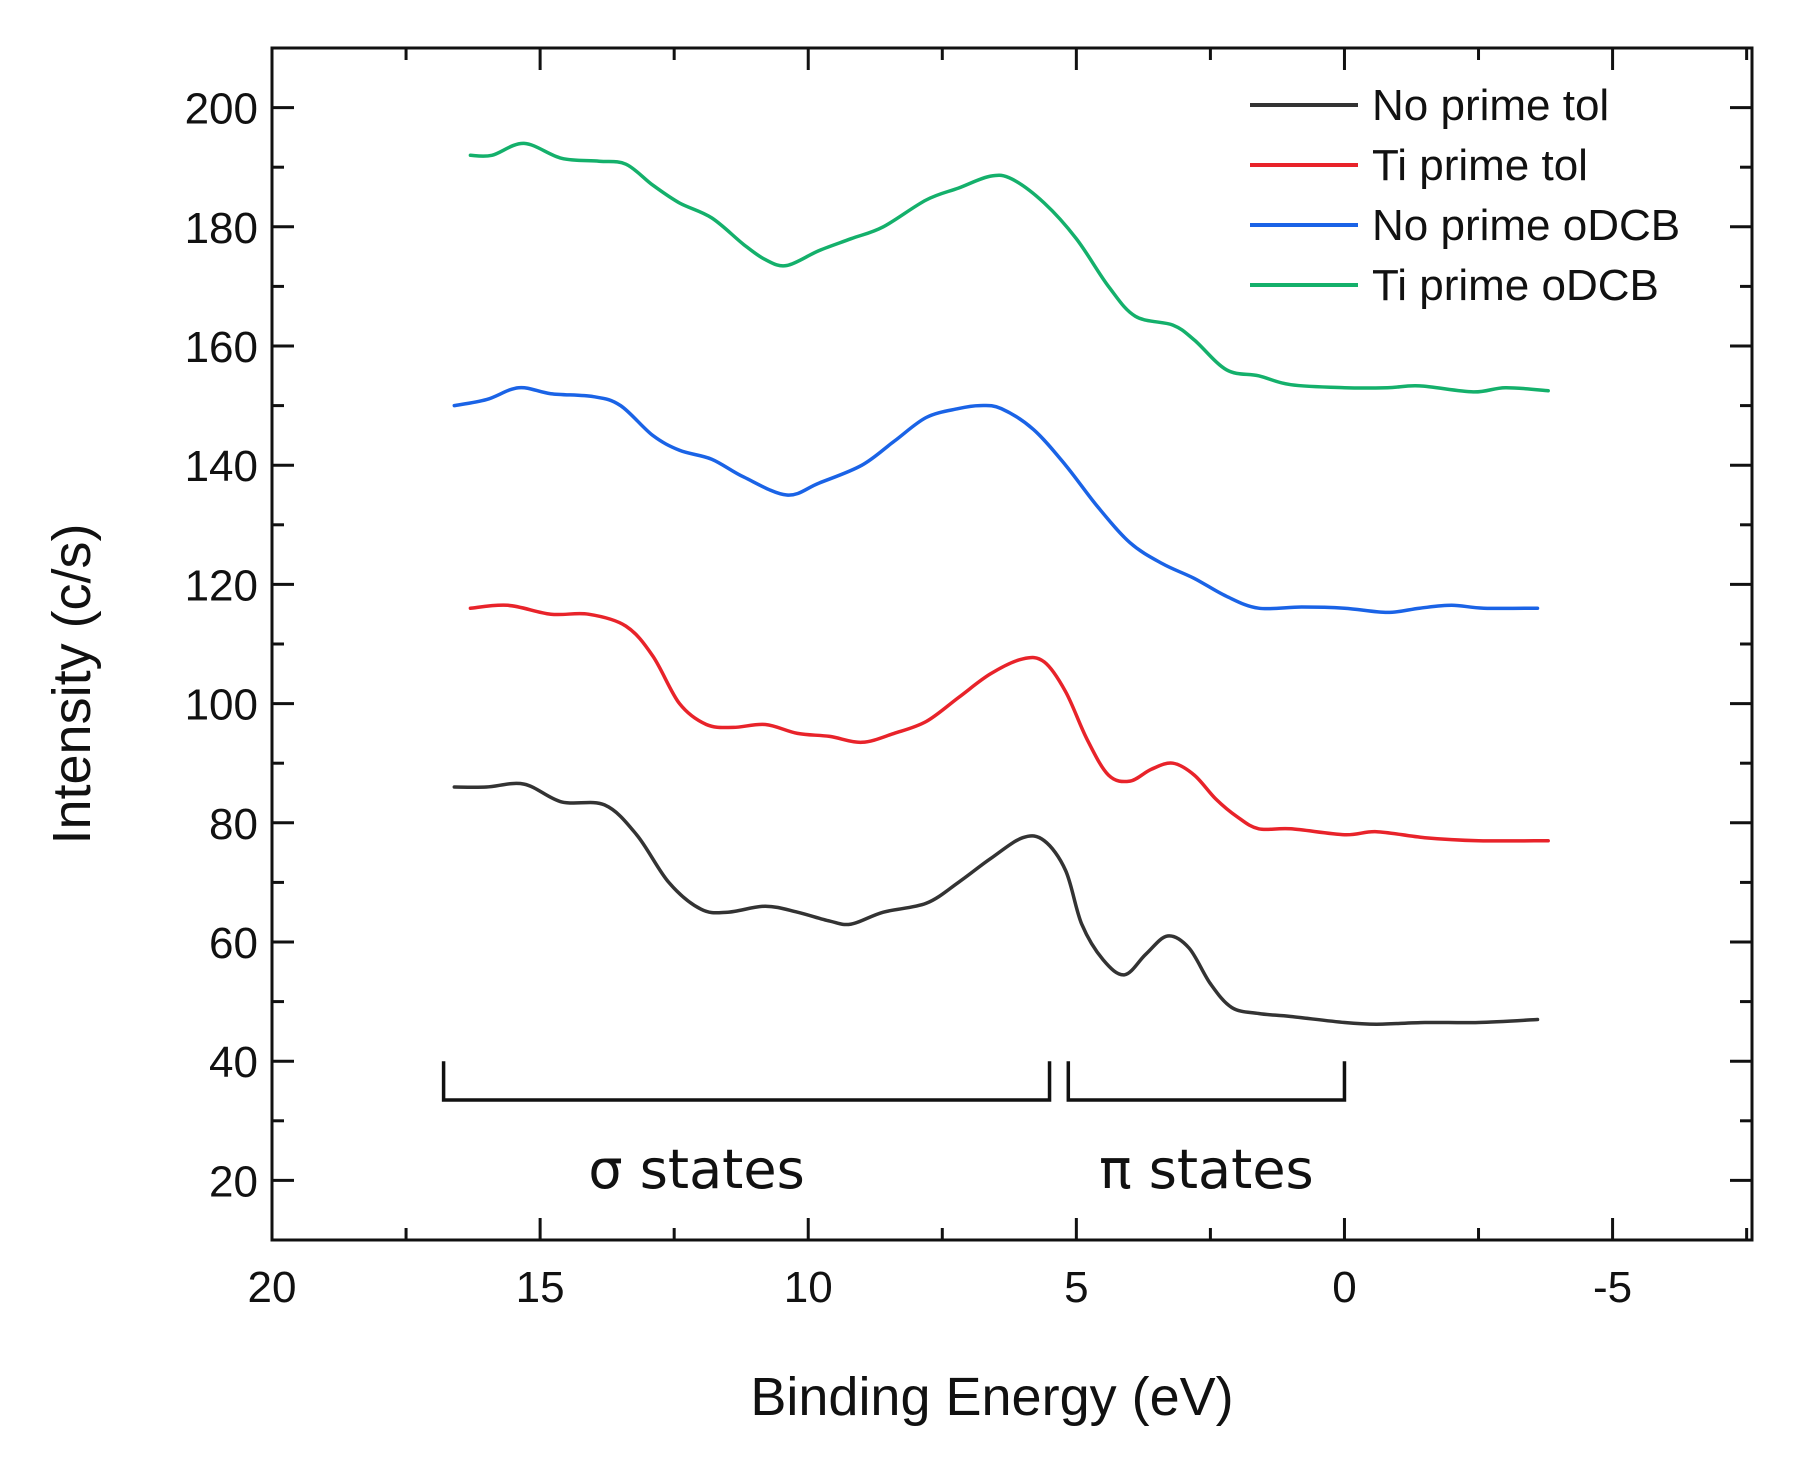 The image size is (1794, 1465). I want to click on x-axis-title: Binding Energy (eV), so click(991, 1397).